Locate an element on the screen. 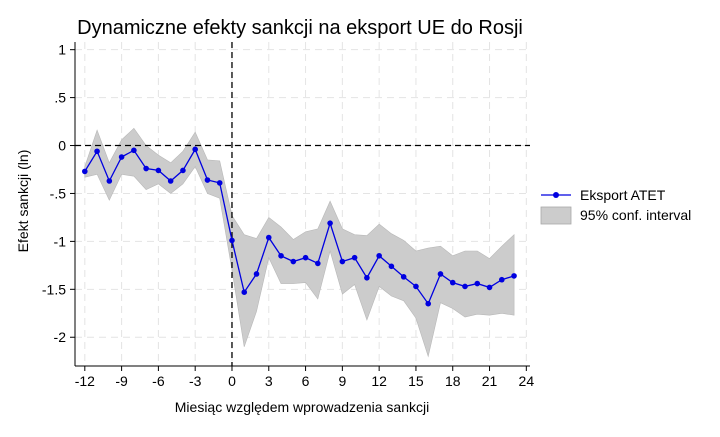 This screenshot has width=720, height=437. y-tick-label: -2 is located at coordinates (60, 337).